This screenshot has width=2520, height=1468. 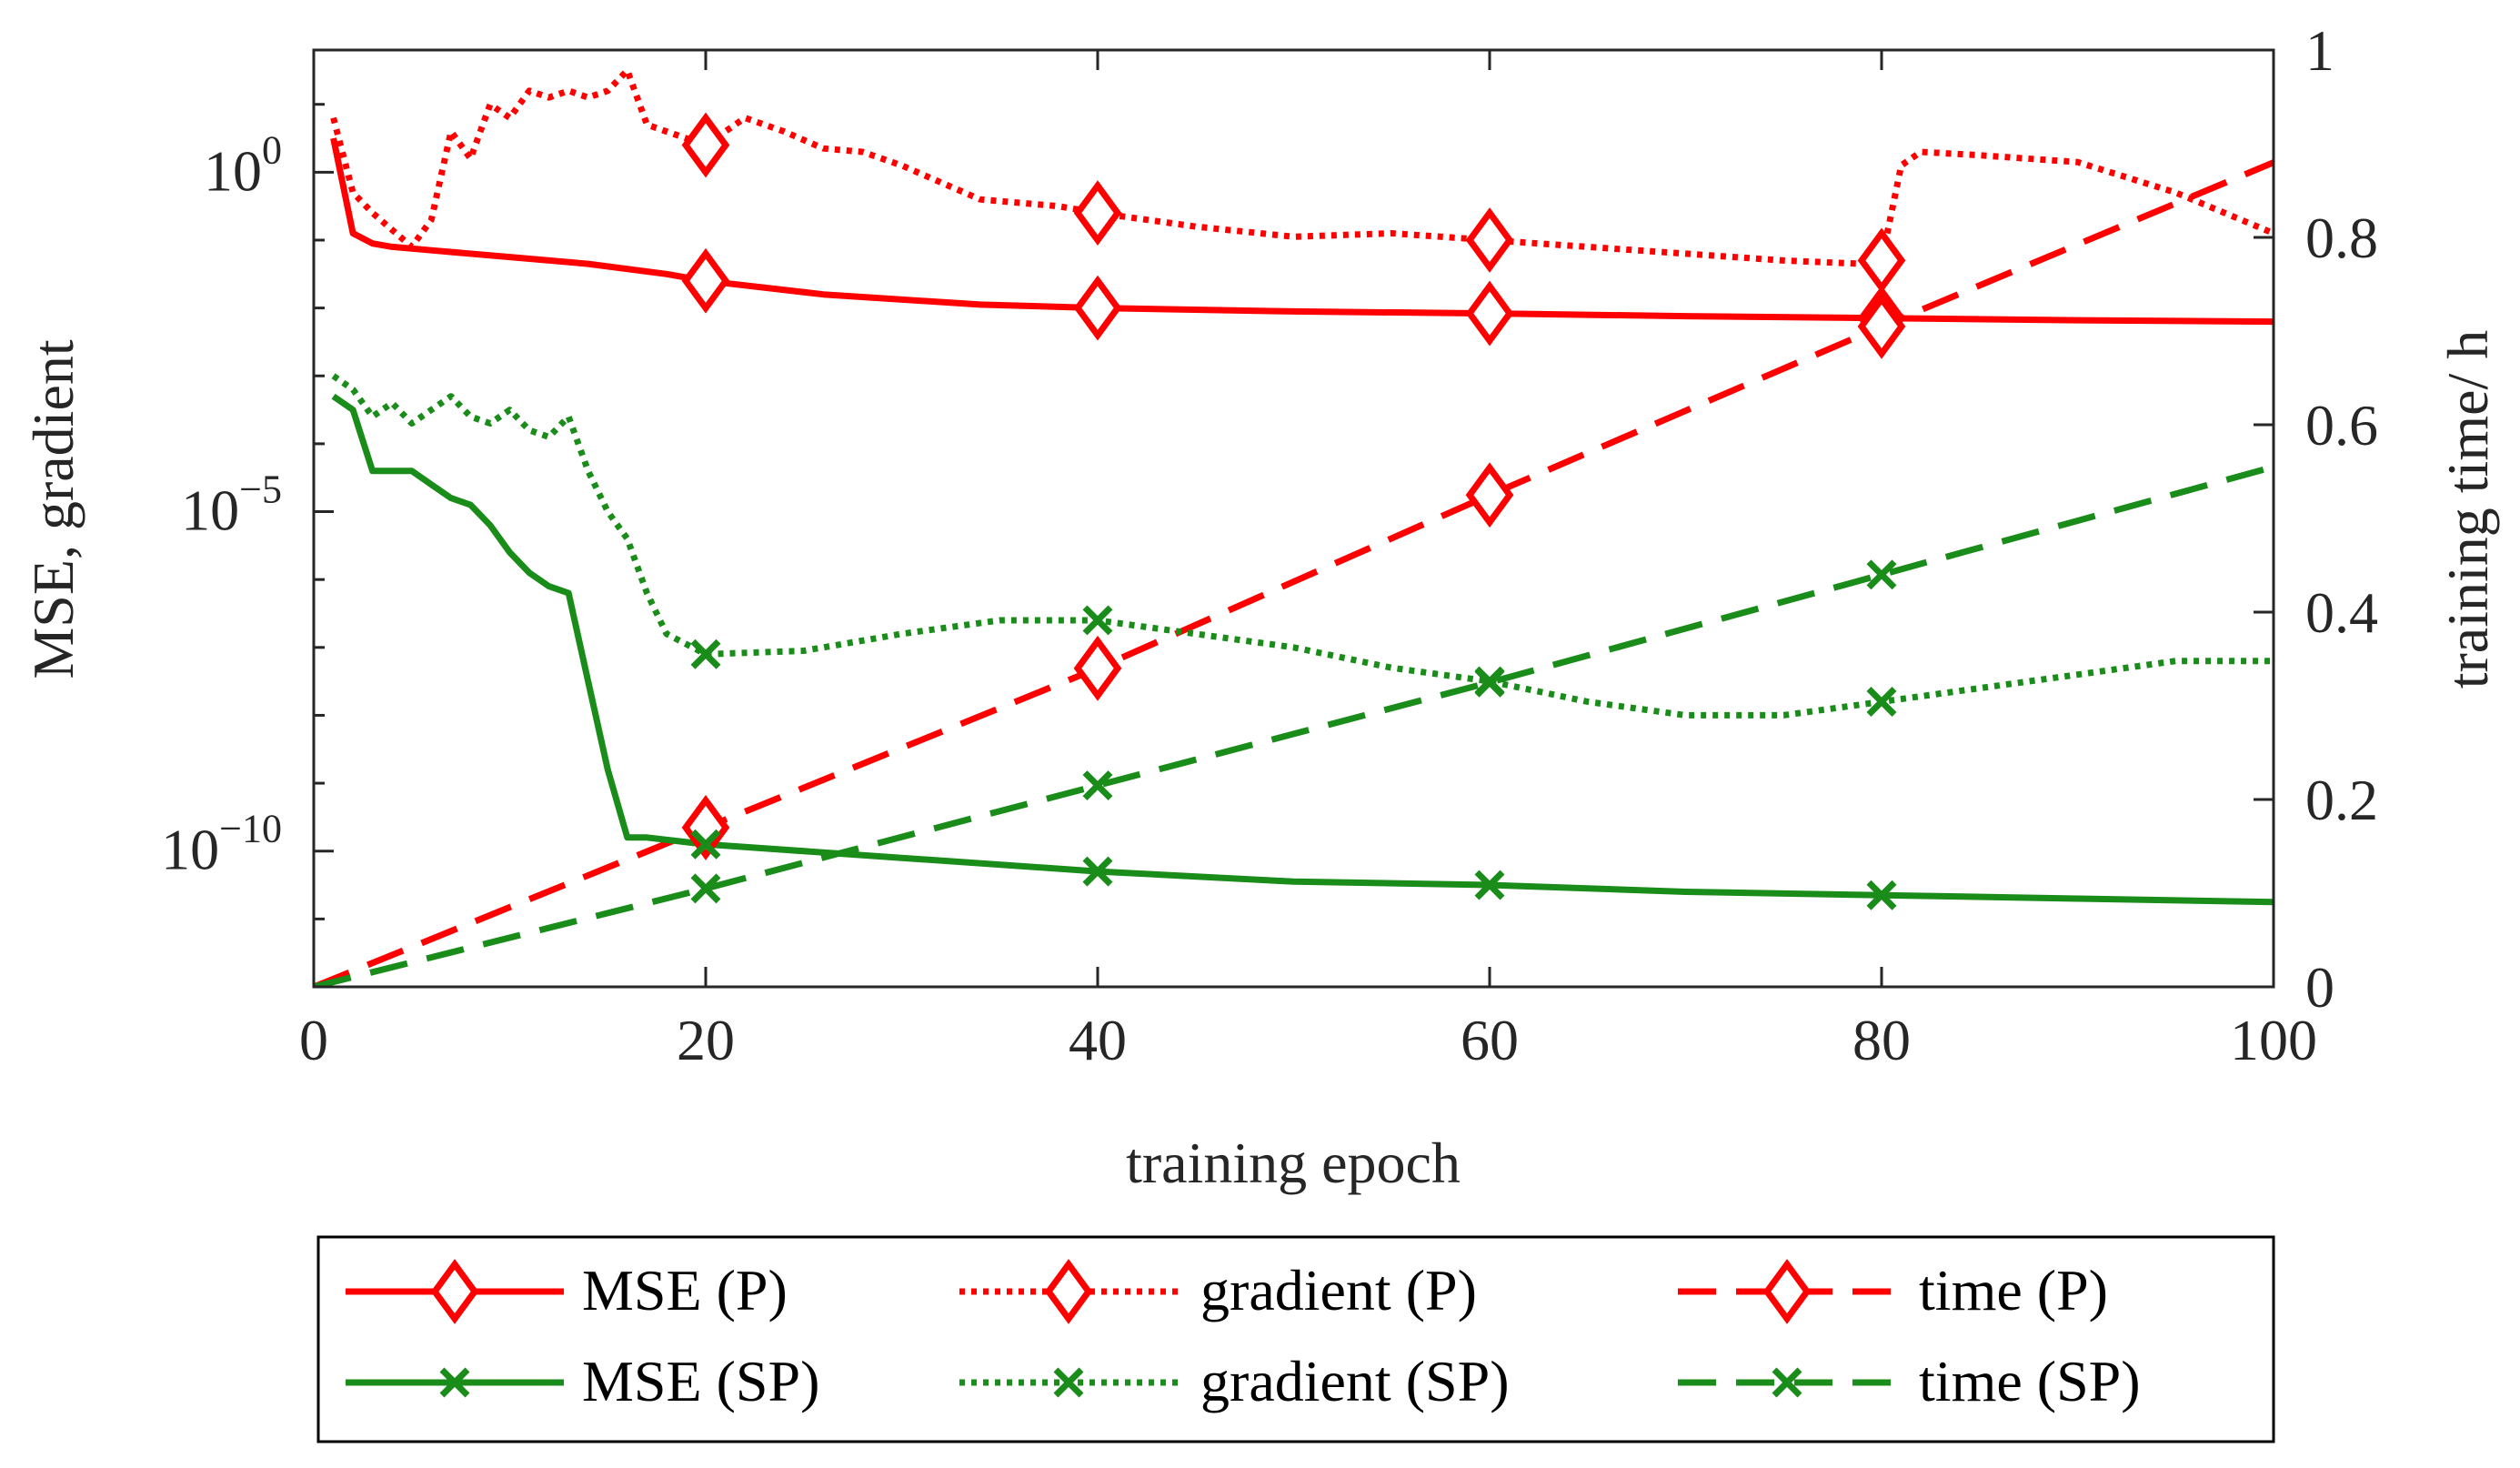 What do you see at coordinates (53, 509) in the screenshot?
I see `y-axis-left-title: MSE, gradient` at bounding box center [53, 509].